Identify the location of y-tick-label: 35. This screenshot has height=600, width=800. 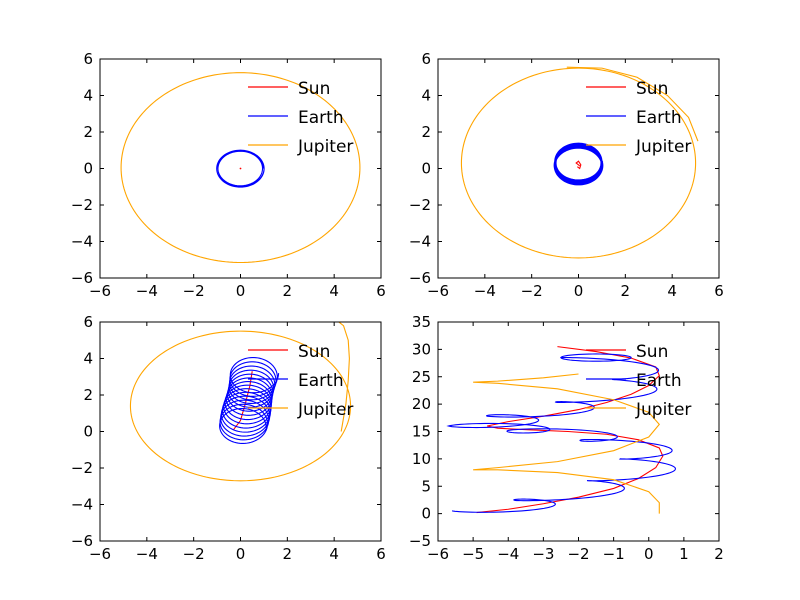
(421, 322).